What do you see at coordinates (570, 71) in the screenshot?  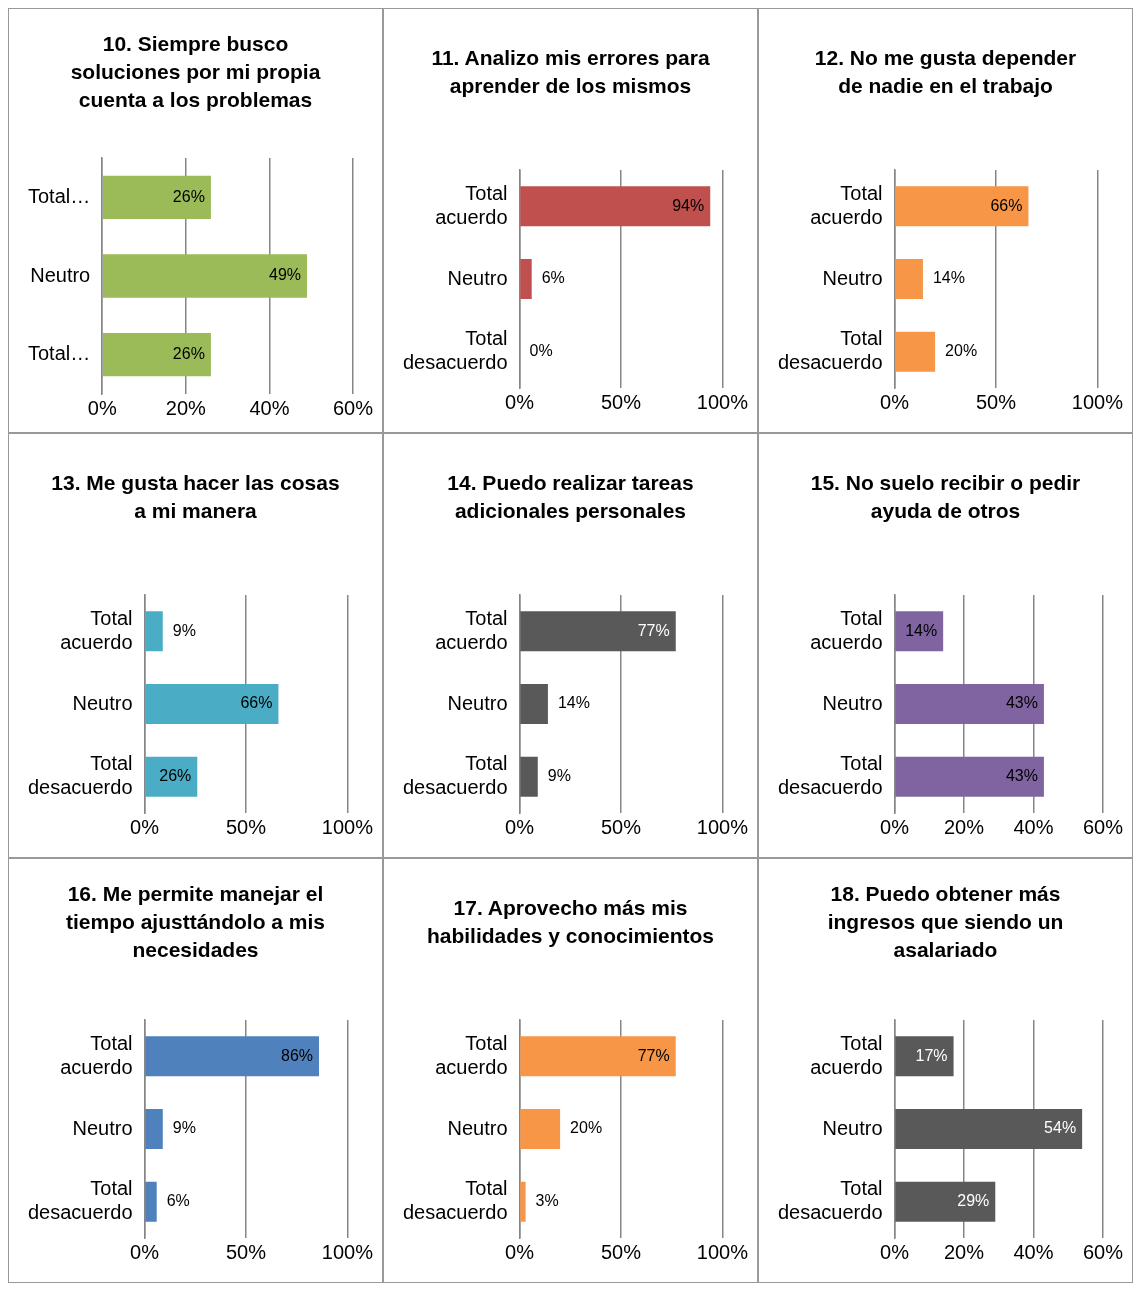 I see `chart-title: 11. Analizo mis errores para aprender de los mismos` at bounding box center [570, 71].